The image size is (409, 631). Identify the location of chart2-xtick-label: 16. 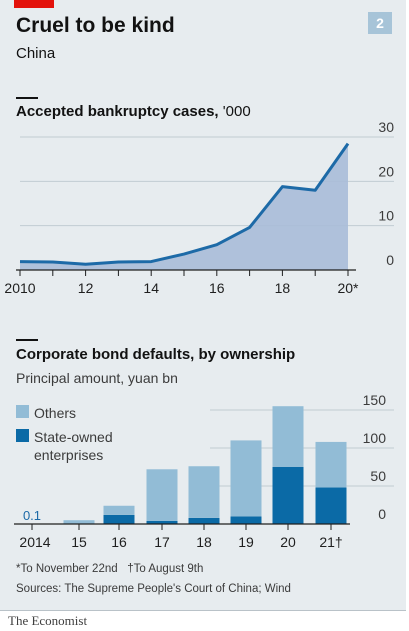
(119, 542).